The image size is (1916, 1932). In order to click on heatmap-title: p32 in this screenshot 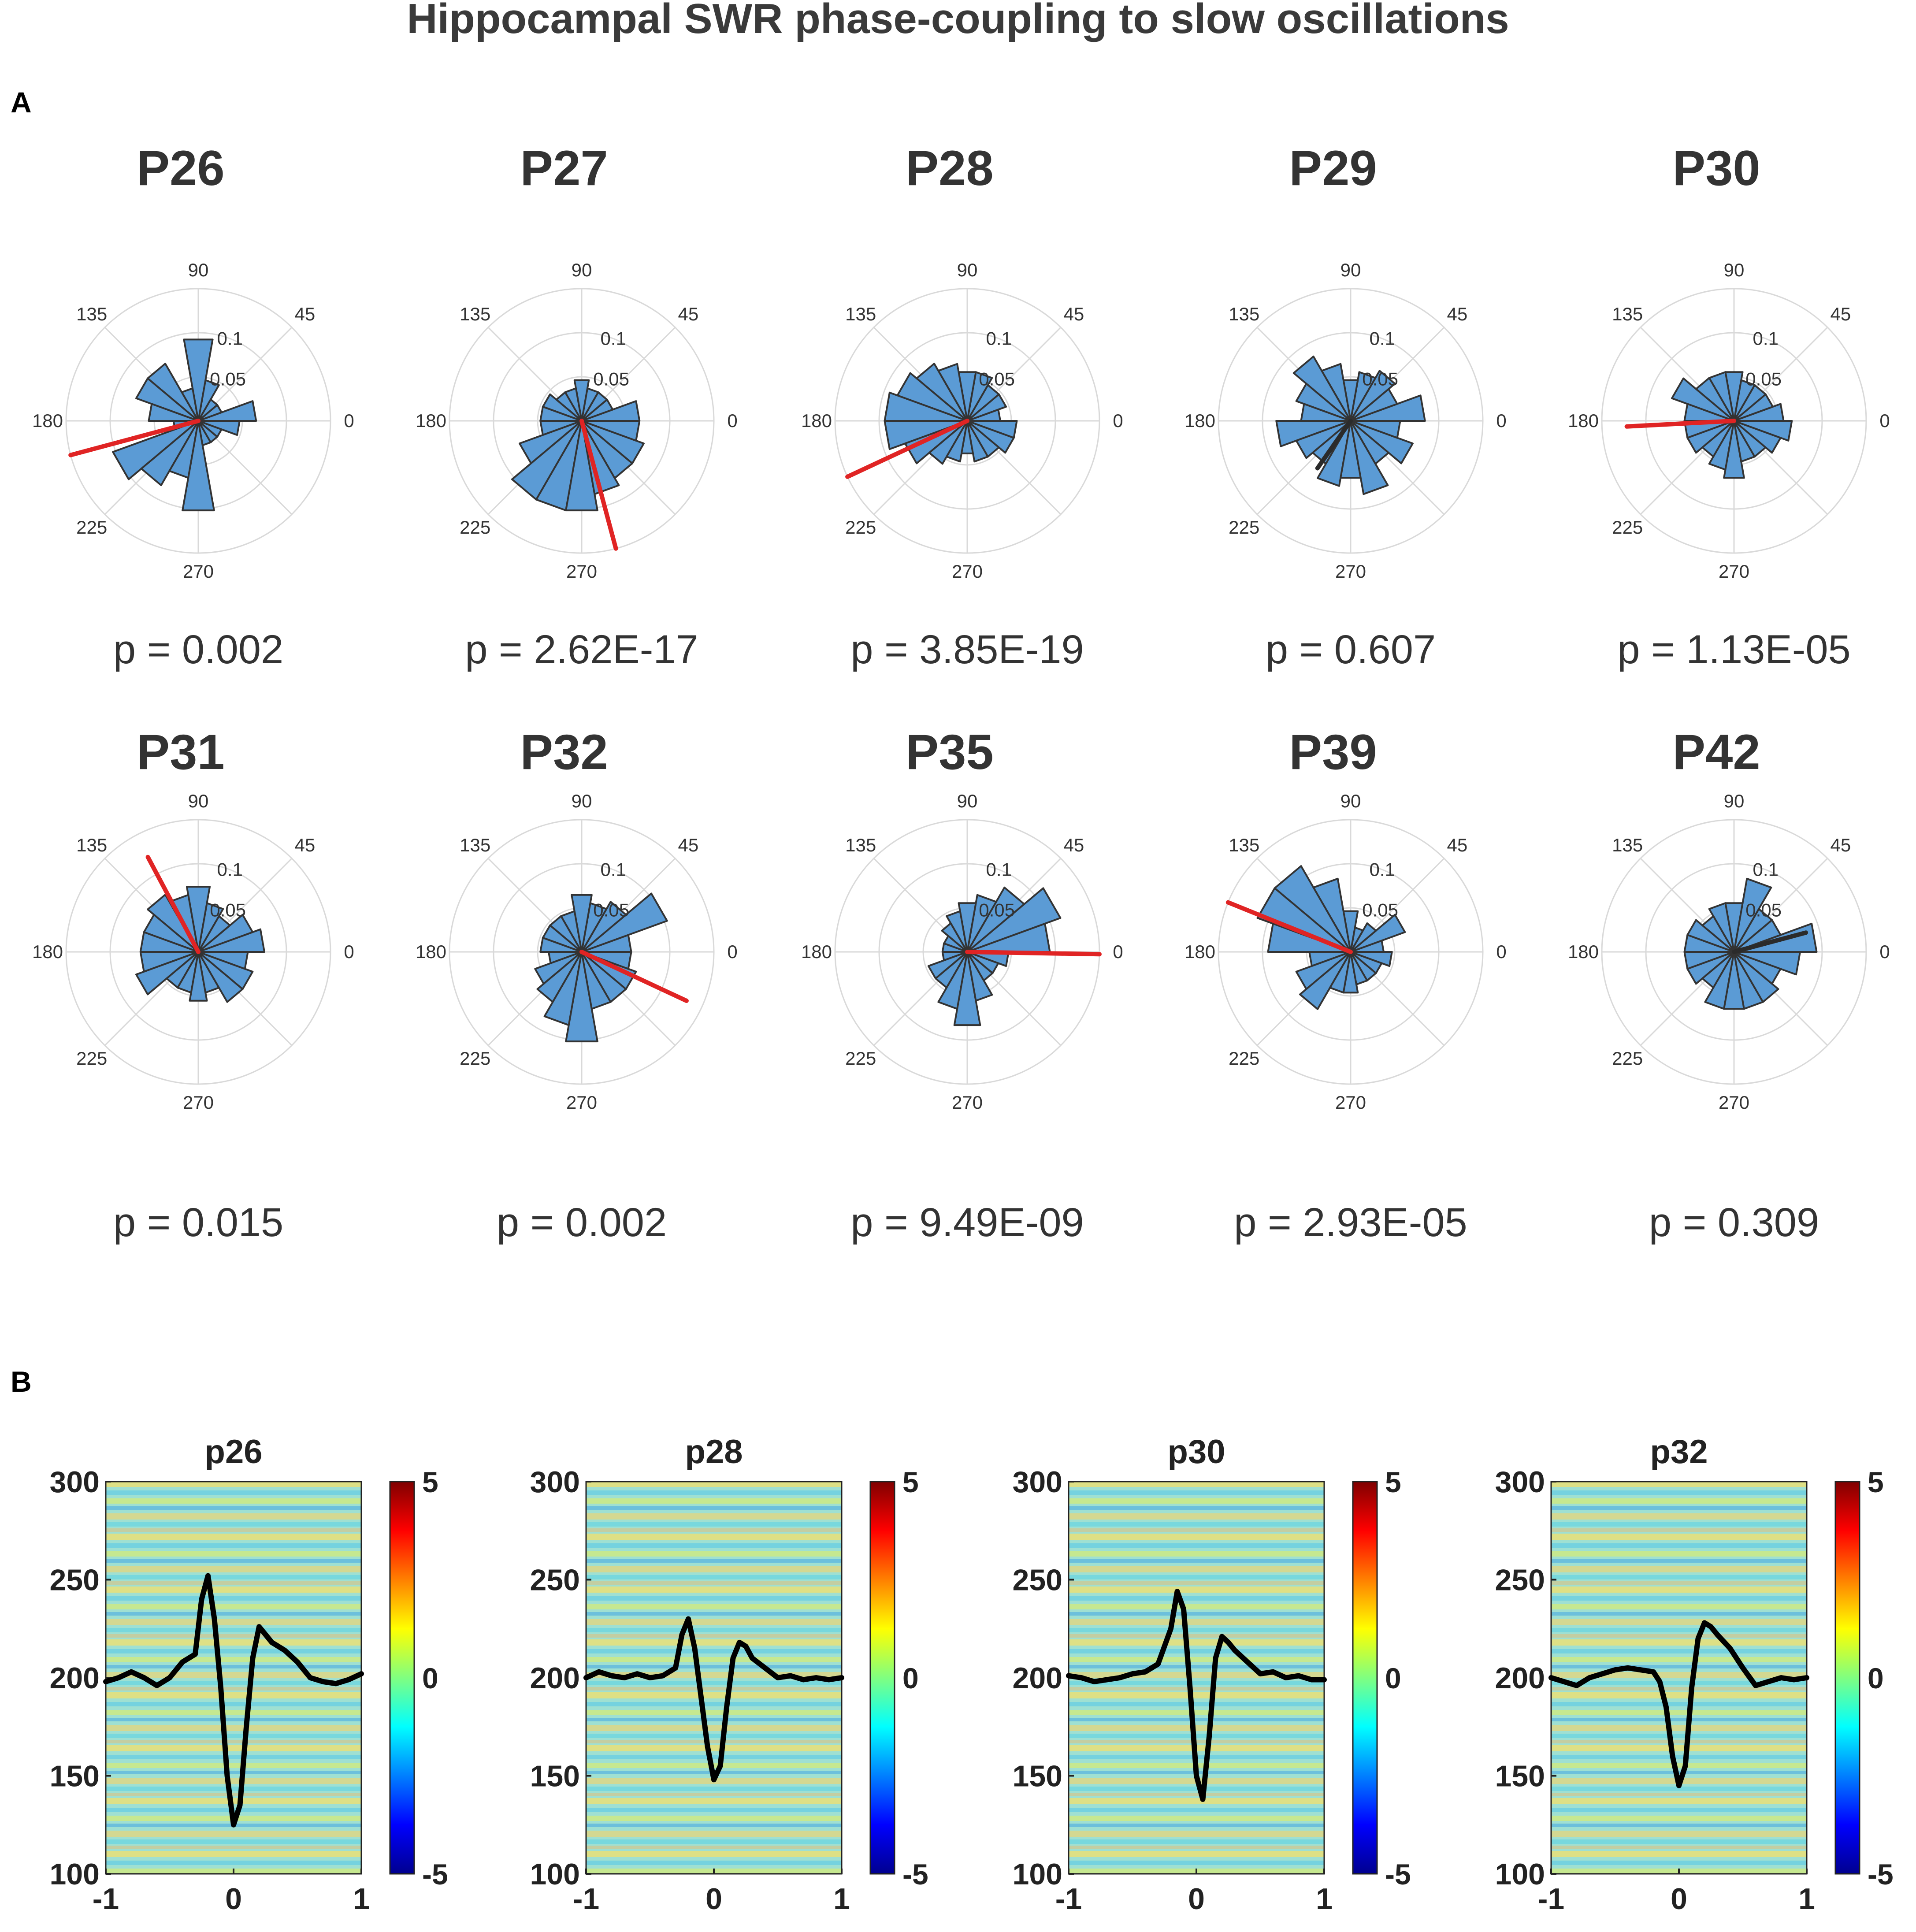, I will do `click(1679, 1452)`.